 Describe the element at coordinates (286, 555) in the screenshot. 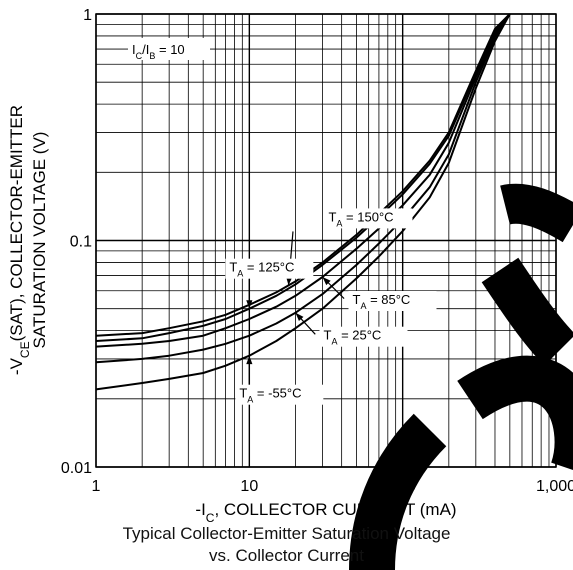

I see `caption-line-2: vs. Collector Current` at that location.